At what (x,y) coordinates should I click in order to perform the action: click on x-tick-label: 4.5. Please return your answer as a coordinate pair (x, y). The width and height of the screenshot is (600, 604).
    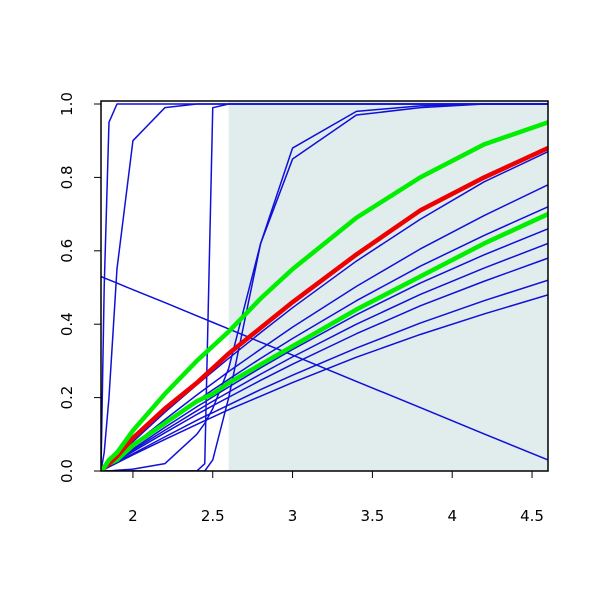
    Looking at the image, I should click on (532, 516).